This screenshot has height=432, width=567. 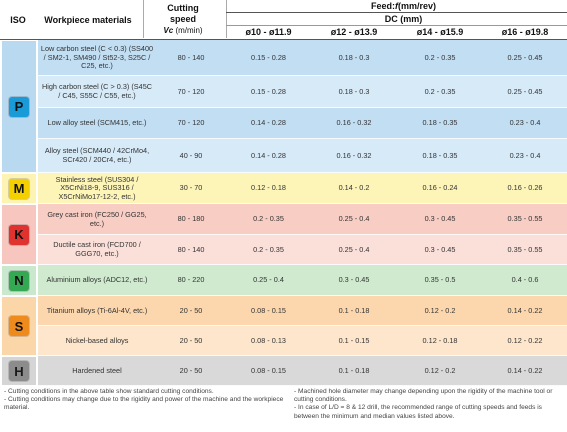 I want to click on feed-header: Feed: f (mm/rev), so click(x=403, y=6).